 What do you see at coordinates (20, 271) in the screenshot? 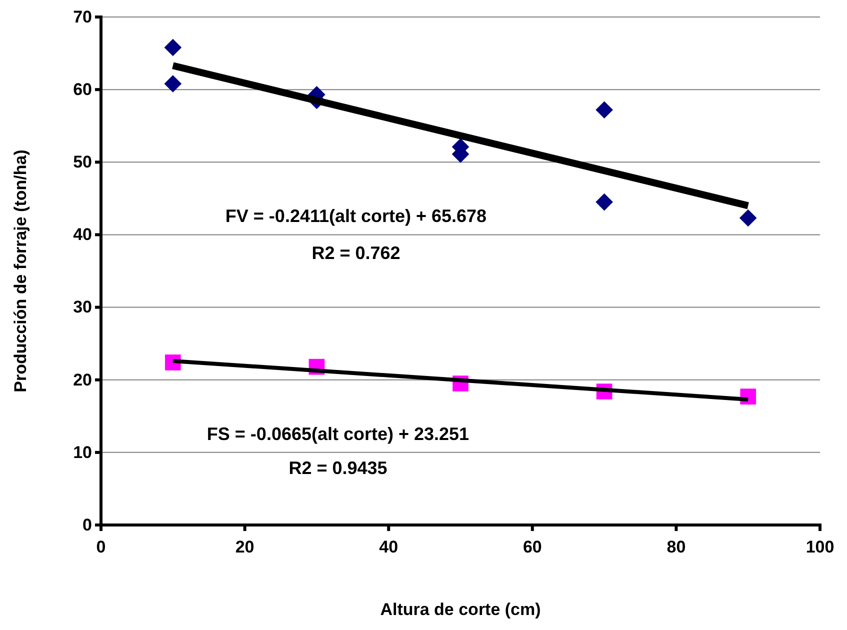
I see `y-axis-title: Producción de forraje (ton/ha)` at bounding box center [20, 271].